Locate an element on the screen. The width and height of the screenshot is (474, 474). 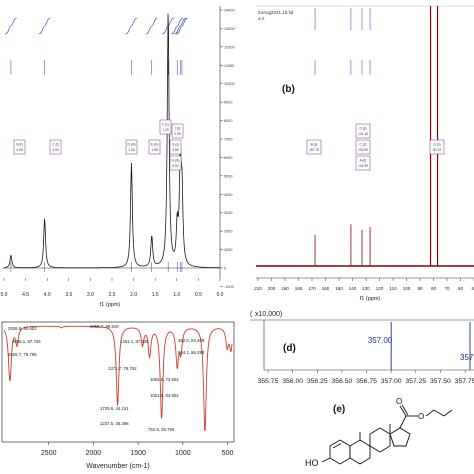
ring-d is located at coordinates (400, 437).